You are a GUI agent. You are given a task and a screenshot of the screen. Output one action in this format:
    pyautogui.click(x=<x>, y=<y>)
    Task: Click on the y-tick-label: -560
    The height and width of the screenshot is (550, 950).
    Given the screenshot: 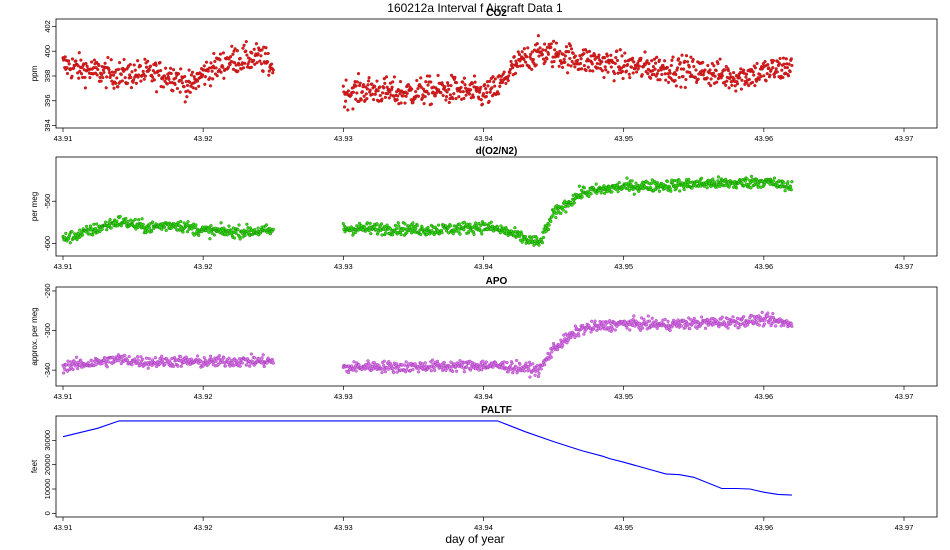 What is the action you would take?
    pyautogui.click(x=47, y=201)
    